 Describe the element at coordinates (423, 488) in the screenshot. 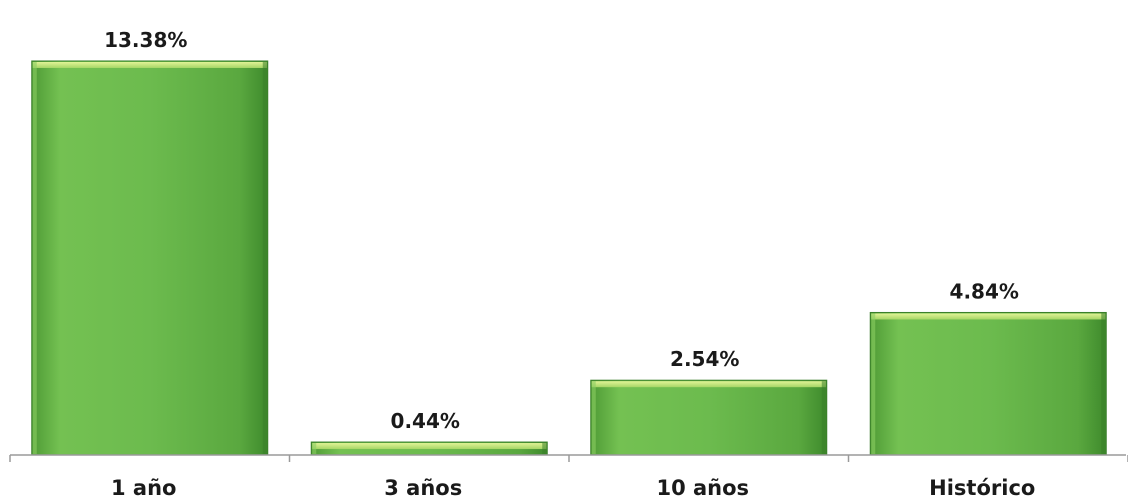

I see `x-tick-label: 3 años` at that location.